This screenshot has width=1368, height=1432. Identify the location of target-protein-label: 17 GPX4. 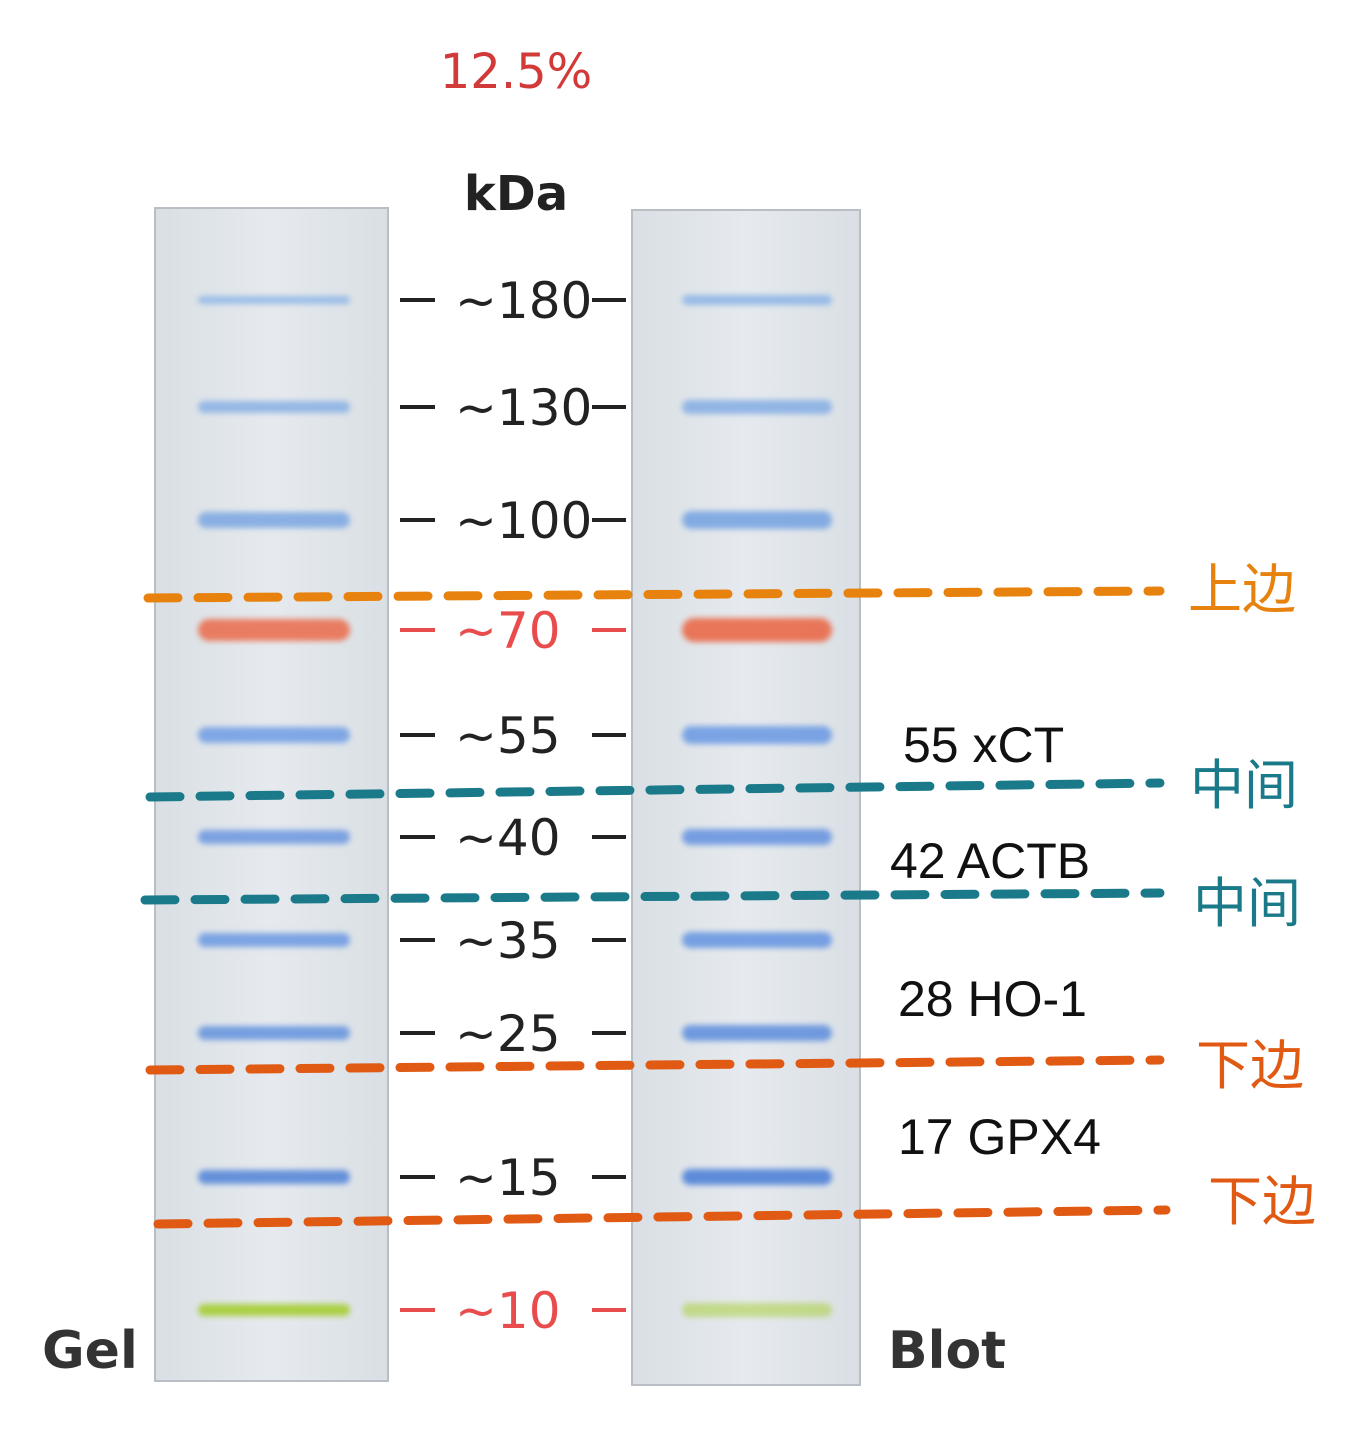
(999, 1137).